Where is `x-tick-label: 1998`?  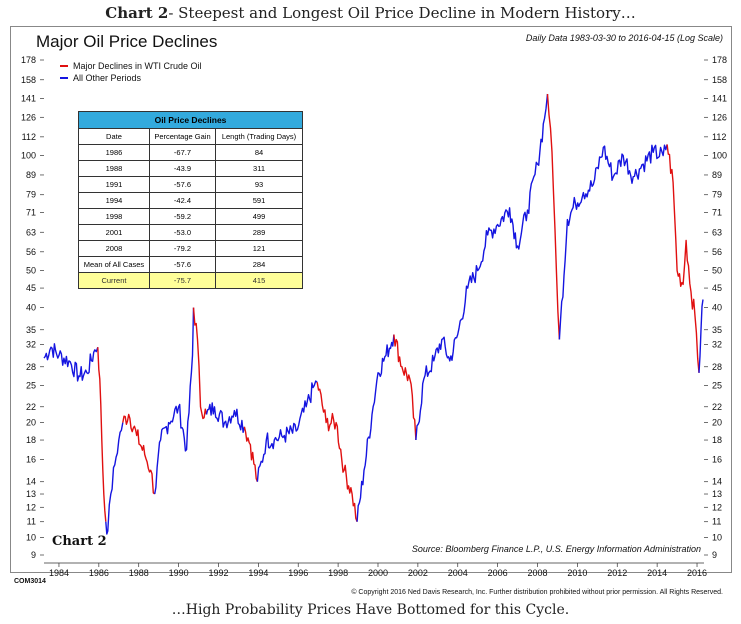
x-tick-label: 1998 is located at coordinates (338, 573).